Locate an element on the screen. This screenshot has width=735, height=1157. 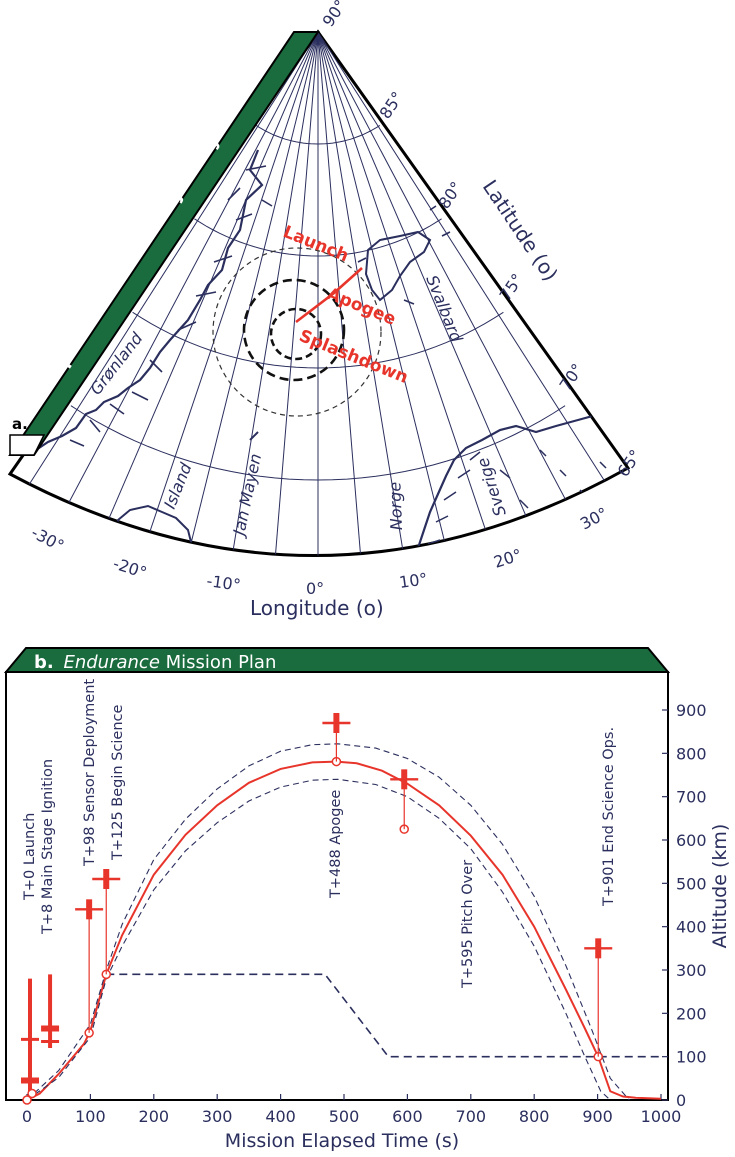
y-tick-label: 700 is located at coordinates (691, 797).